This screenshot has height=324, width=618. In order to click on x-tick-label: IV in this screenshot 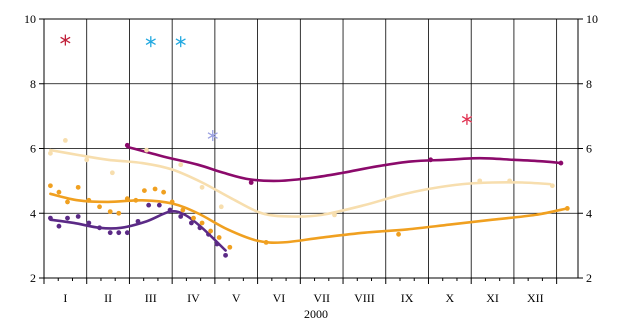, I will do `click(193, 298)`.